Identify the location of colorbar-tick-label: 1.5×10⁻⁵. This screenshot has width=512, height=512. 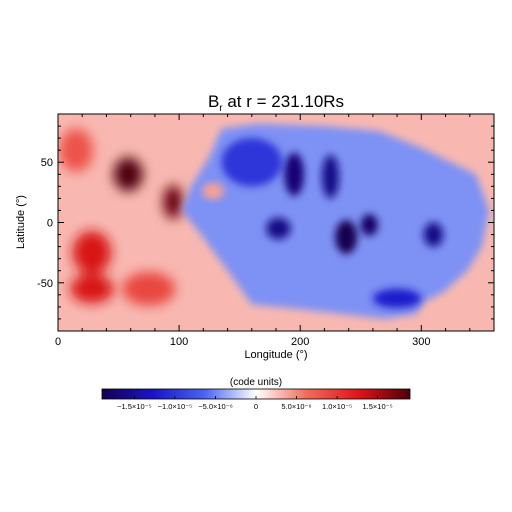
(377, 406).